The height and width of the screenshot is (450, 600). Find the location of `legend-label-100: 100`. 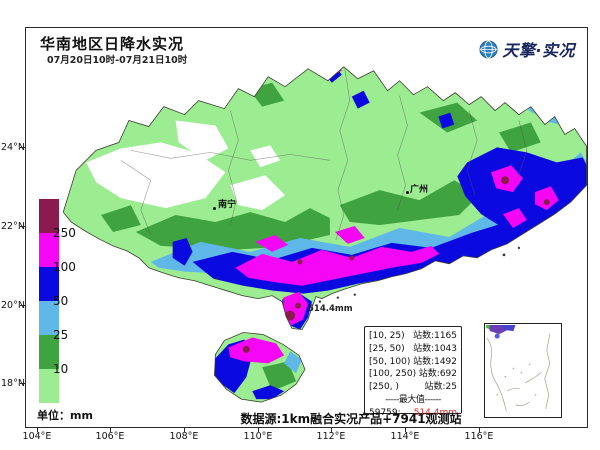

legend-label-100: 100 is located at coordinates (64, 267).